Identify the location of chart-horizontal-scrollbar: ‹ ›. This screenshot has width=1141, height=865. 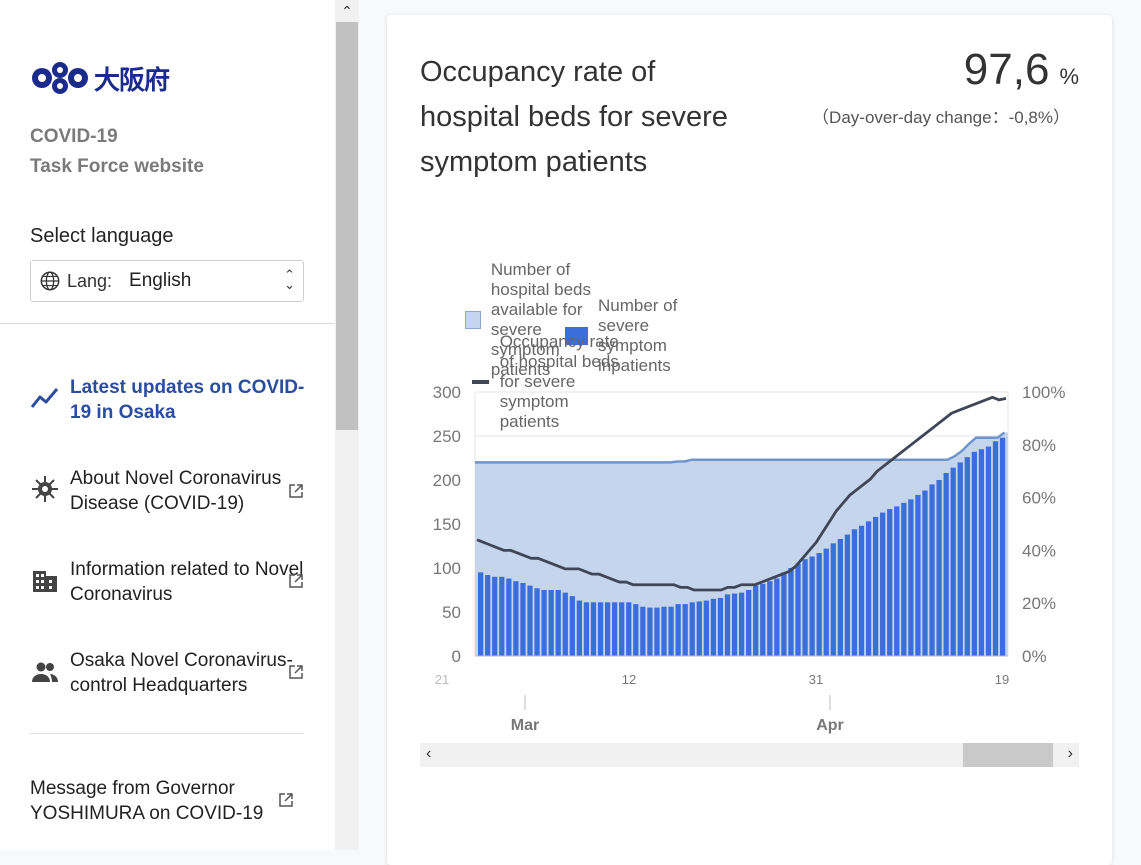
(749, 755).